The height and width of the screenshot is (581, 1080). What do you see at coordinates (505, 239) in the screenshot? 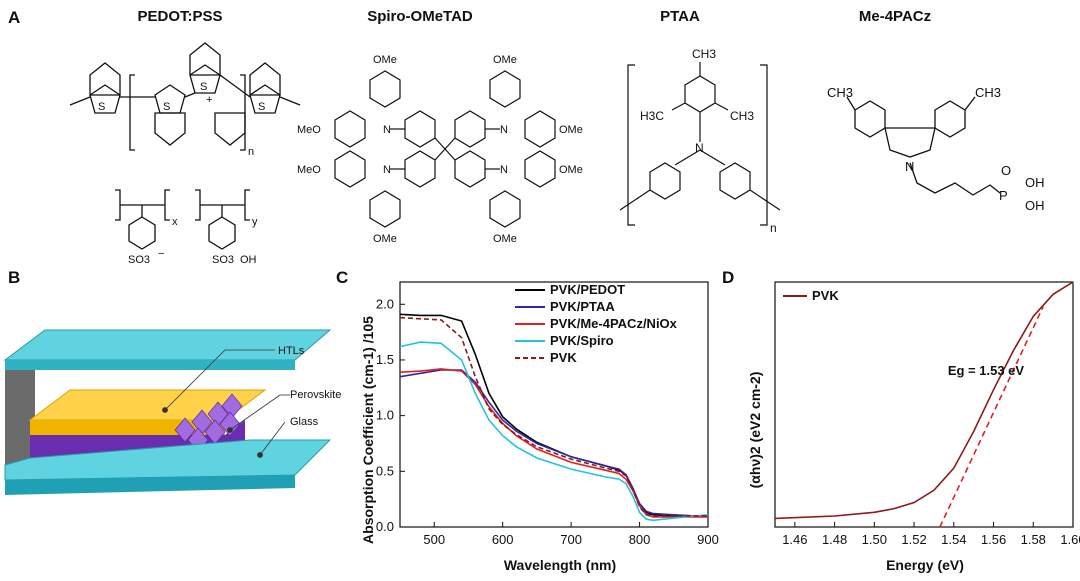
I see `ome-bottom-right: OMe` at bounding box center [505, 239].